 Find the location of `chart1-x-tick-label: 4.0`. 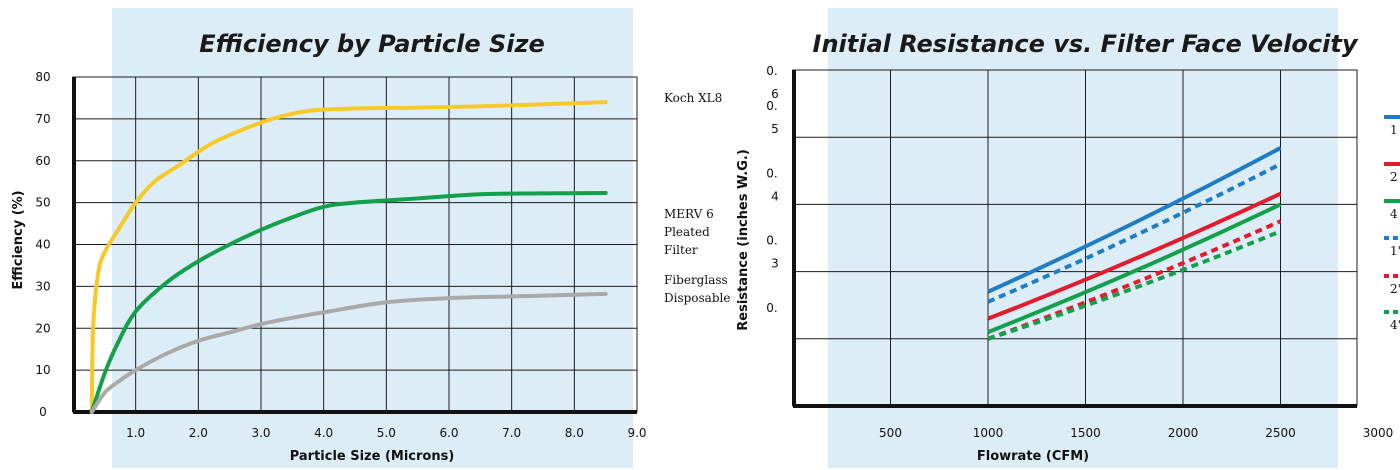

chart1-x-tick-label: 4.0 is located at coordinates (323, 433).